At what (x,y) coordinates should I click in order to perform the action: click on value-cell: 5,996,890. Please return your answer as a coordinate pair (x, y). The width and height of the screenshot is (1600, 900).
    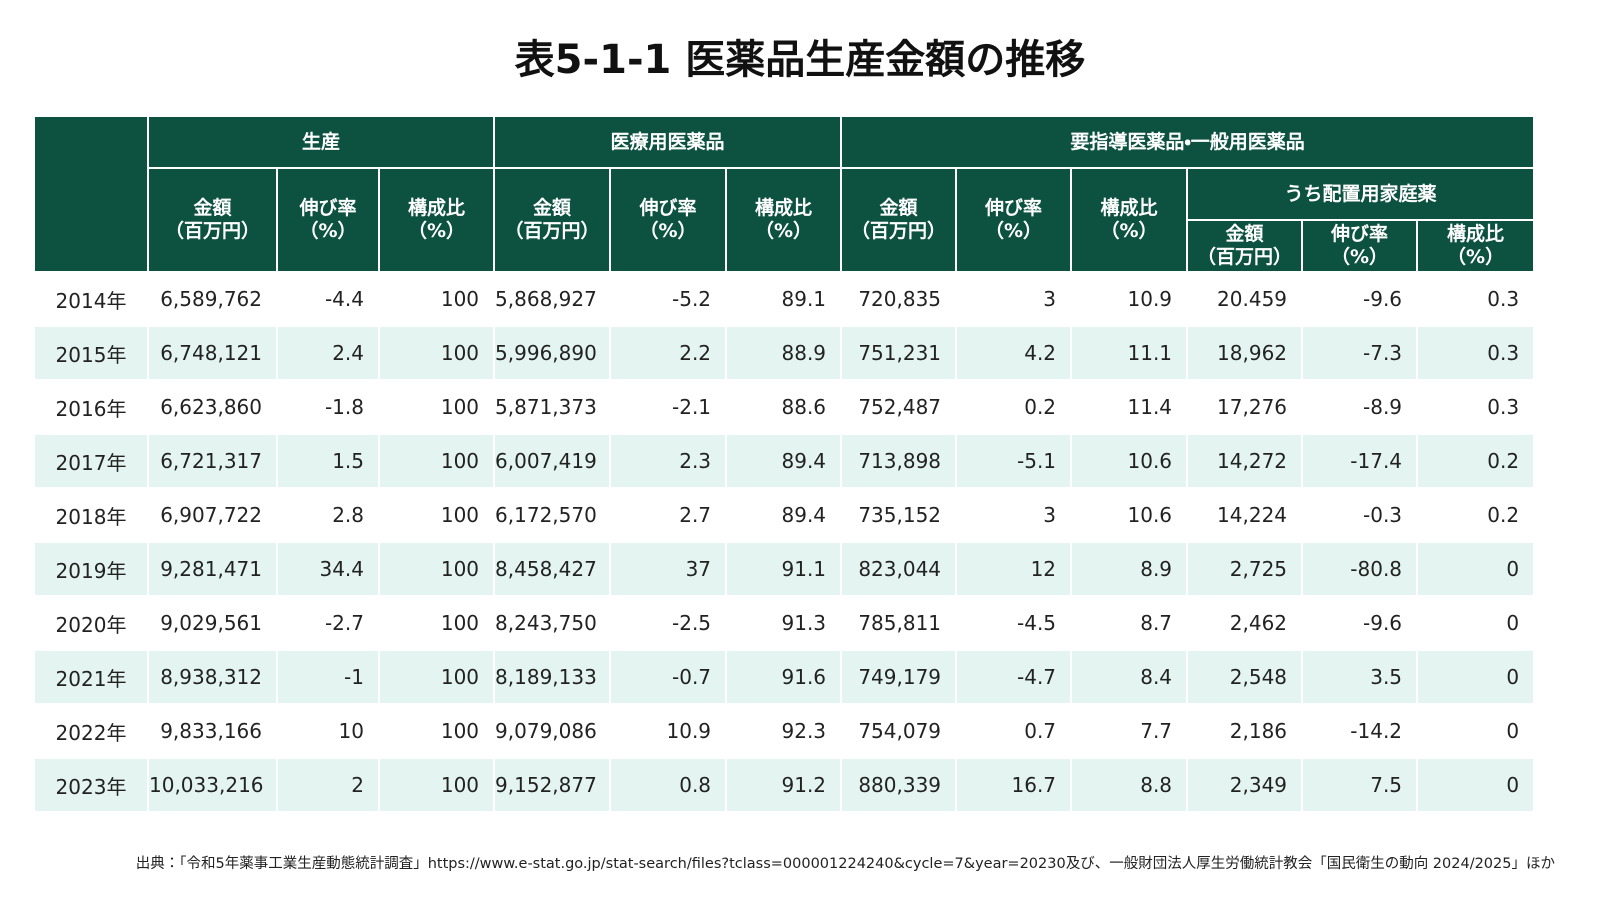
    Looking at the image, I should click on (552, 353).